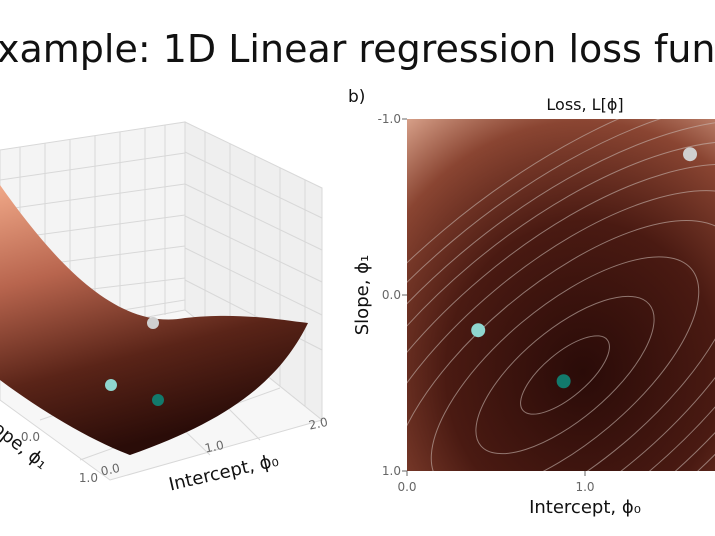 The image size is (715, 536). Describe the element at coordinates (585, 507) in the screenshot. I see `x-axis-label: Intercept, ϕ₀` at that location.